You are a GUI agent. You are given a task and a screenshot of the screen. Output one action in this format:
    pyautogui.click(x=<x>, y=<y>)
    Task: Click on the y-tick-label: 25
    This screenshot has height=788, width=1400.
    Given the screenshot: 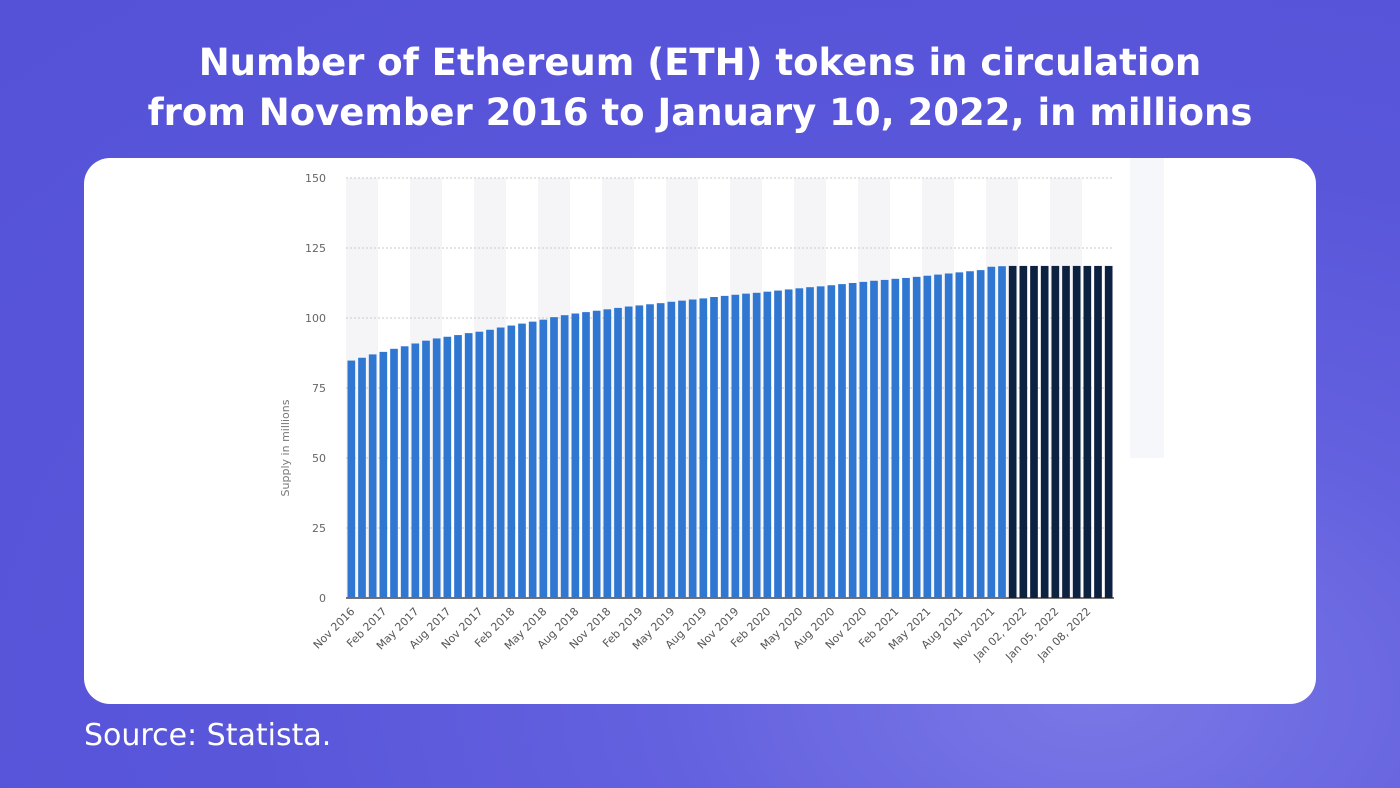 What is the action you would take?
    pyautogui.click(x=319, y=528)
    